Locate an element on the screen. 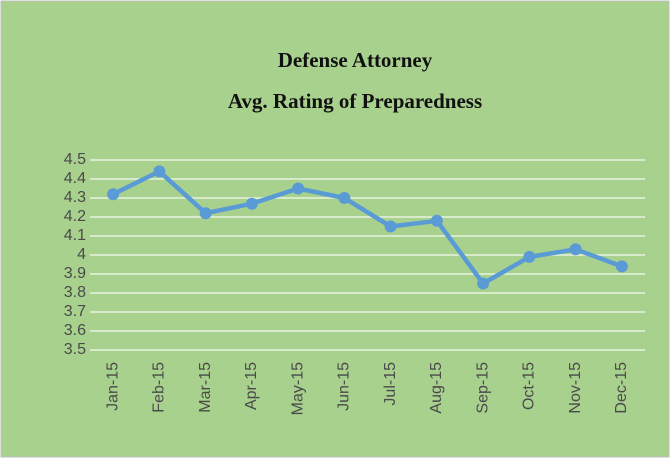 This screenshot has width=670, height=458. y-tick-label: 3.7 is located at coordinates (75, 311).